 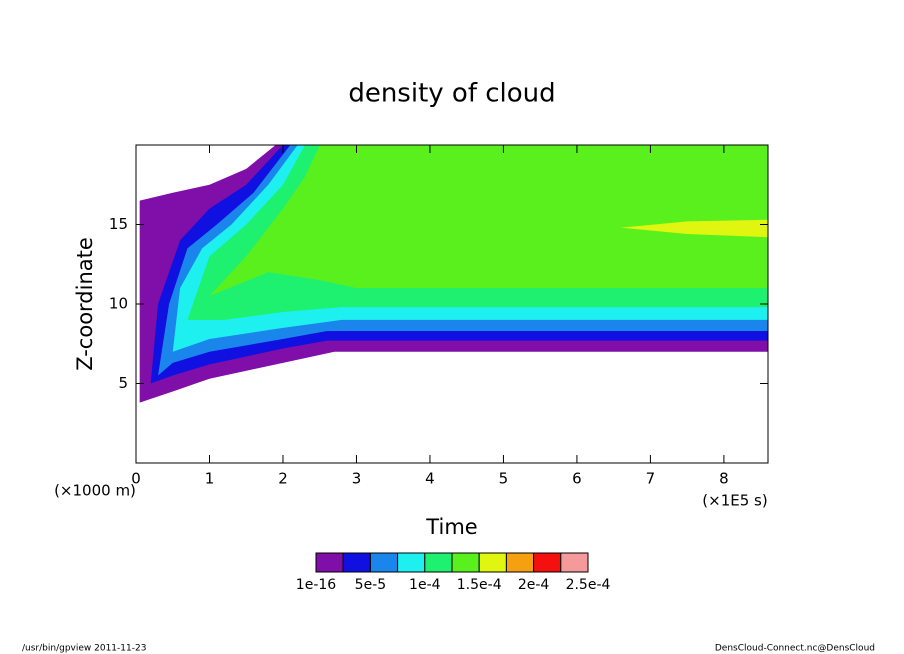 I want to click on colorbar-label: 2.5e-4, so click(x=588, y=585).